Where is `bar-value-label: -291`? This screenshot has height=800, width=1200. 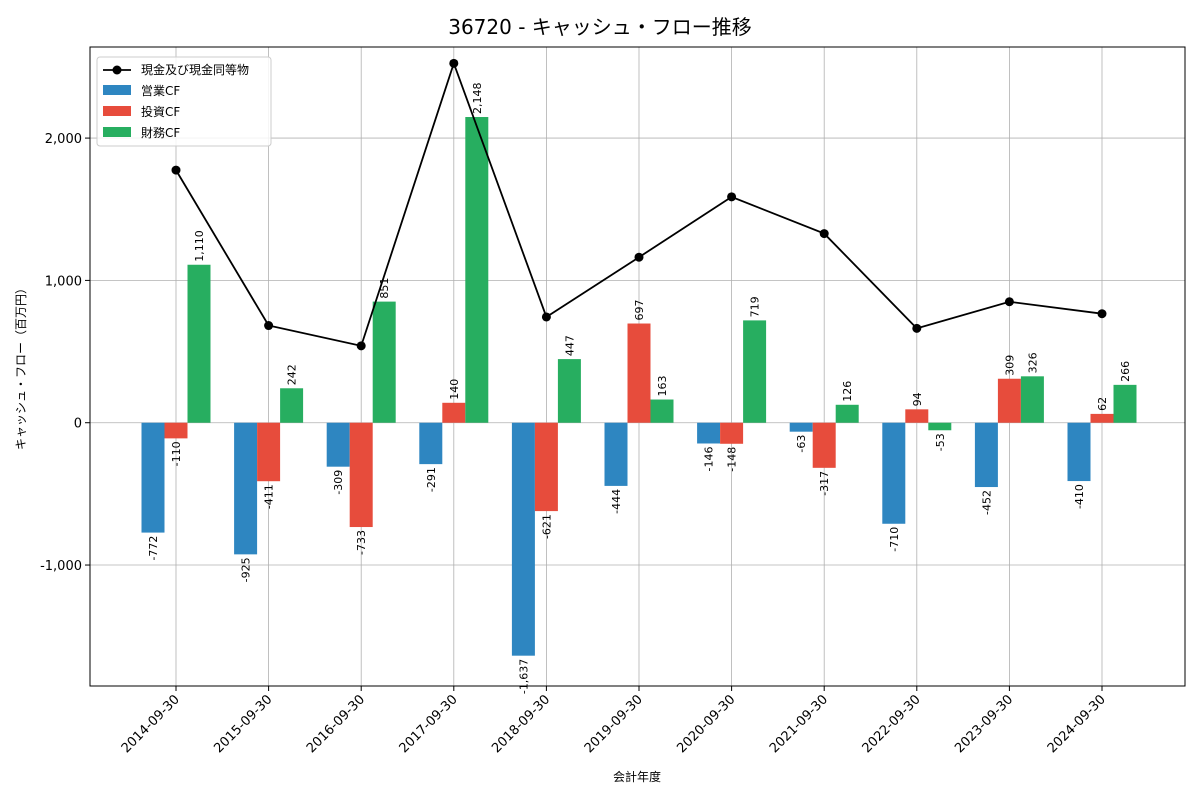
bar-value-label: -291 is located at coordinates (431, 479).